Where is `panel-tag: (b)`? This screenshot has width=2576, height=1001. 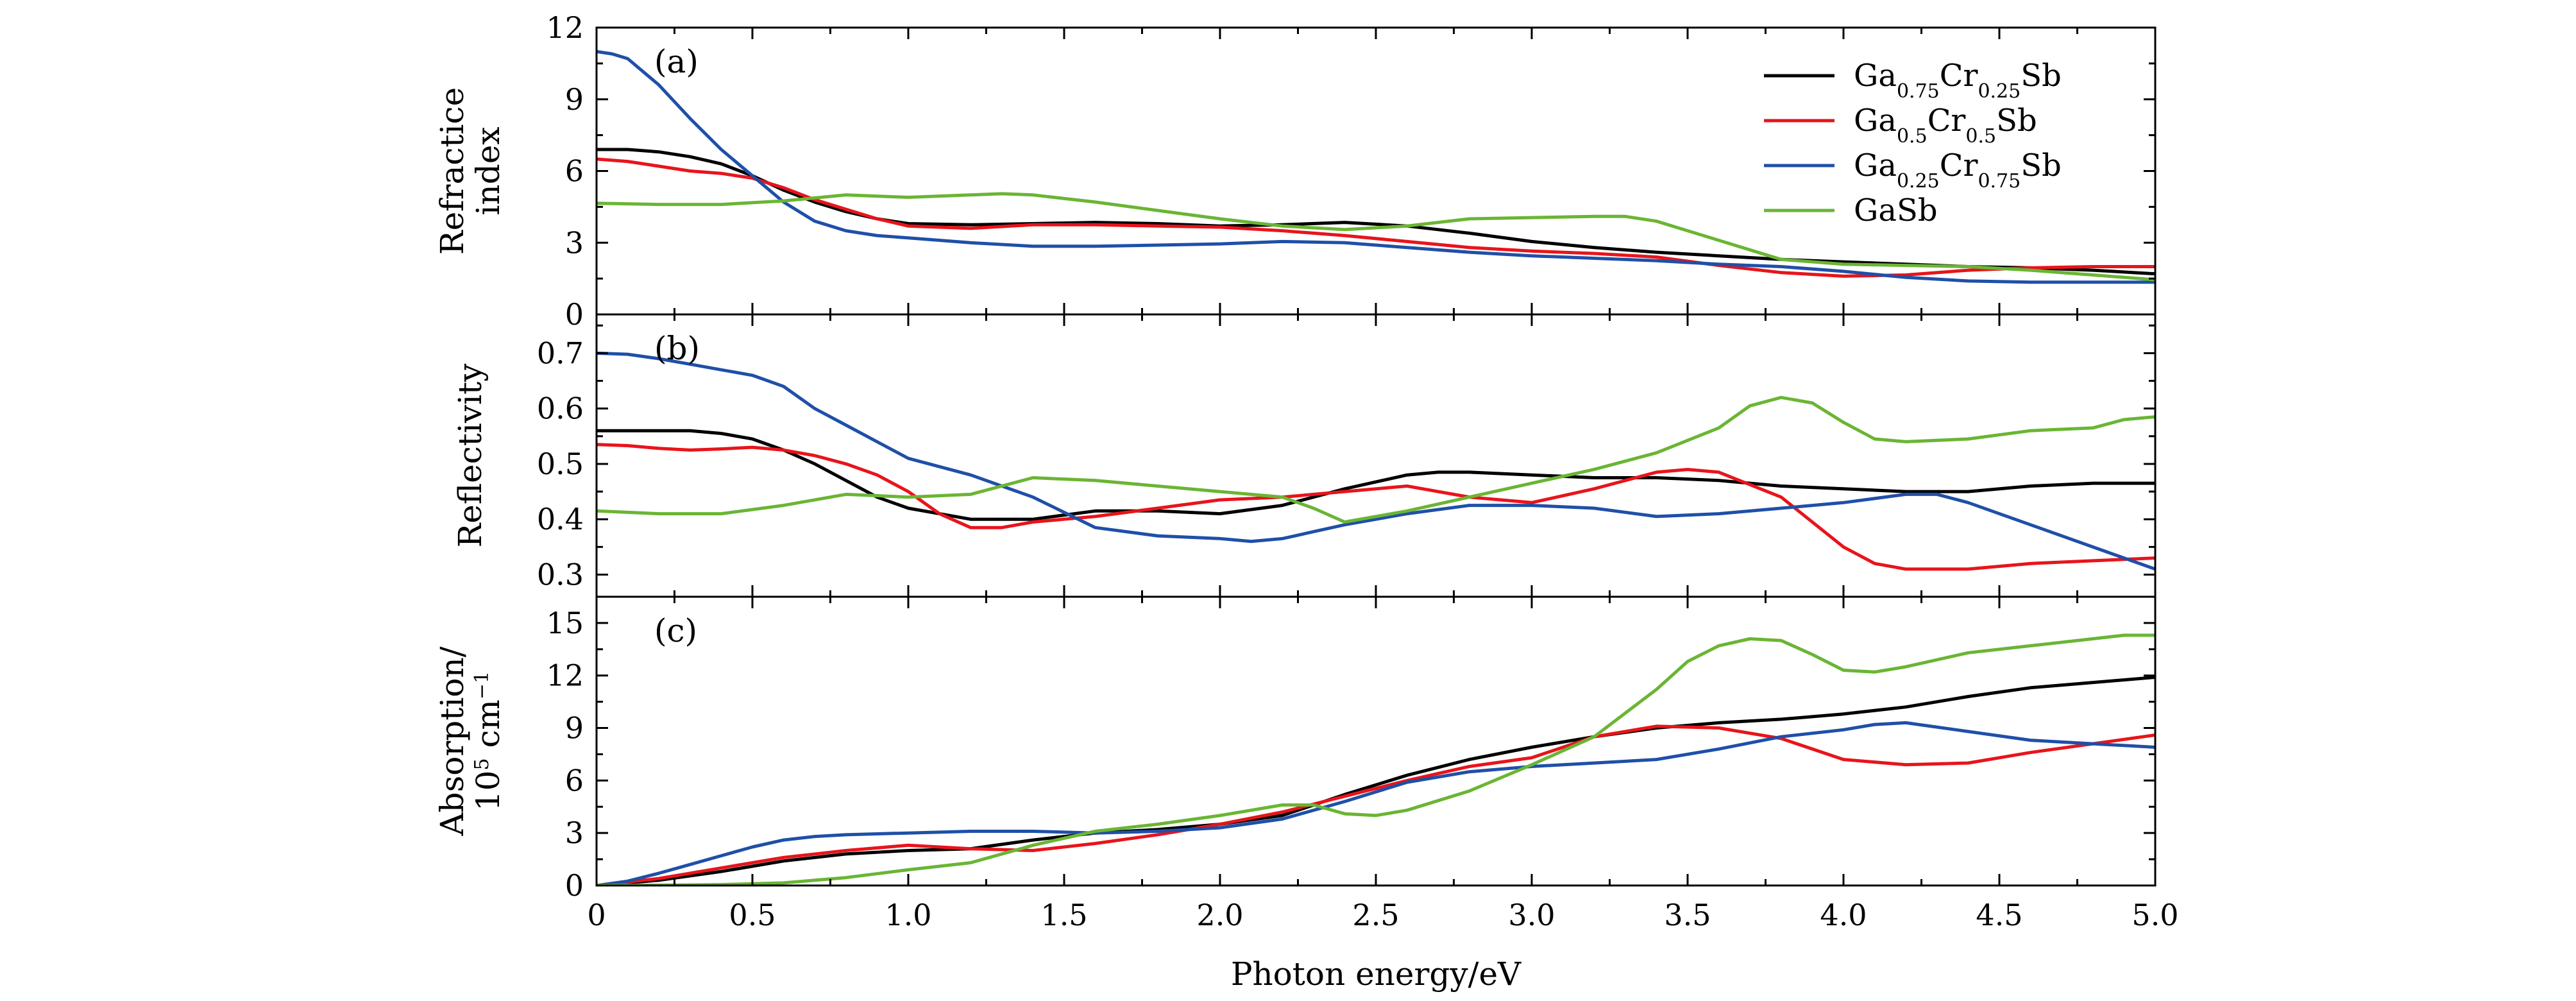 panel-tag: (b) is located at coordinates (677, 349).